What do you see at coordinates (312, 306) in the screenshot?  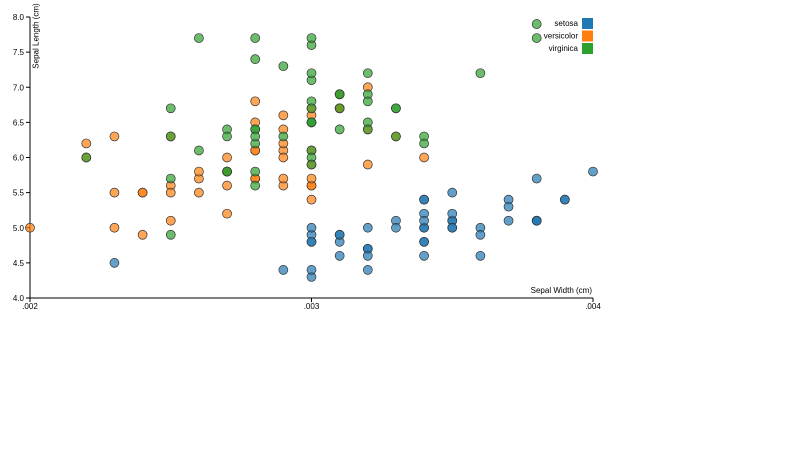 I see `x-tick-label: .003` at bounding box center [312, 306].